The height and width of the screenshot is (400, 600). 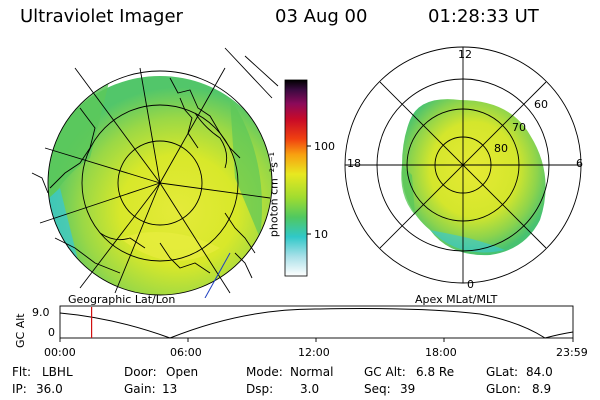 What do you see at coordinates (502, 372) in the screenshot?
I see `glat-label: GLat:` at bounding box center [502, 372].